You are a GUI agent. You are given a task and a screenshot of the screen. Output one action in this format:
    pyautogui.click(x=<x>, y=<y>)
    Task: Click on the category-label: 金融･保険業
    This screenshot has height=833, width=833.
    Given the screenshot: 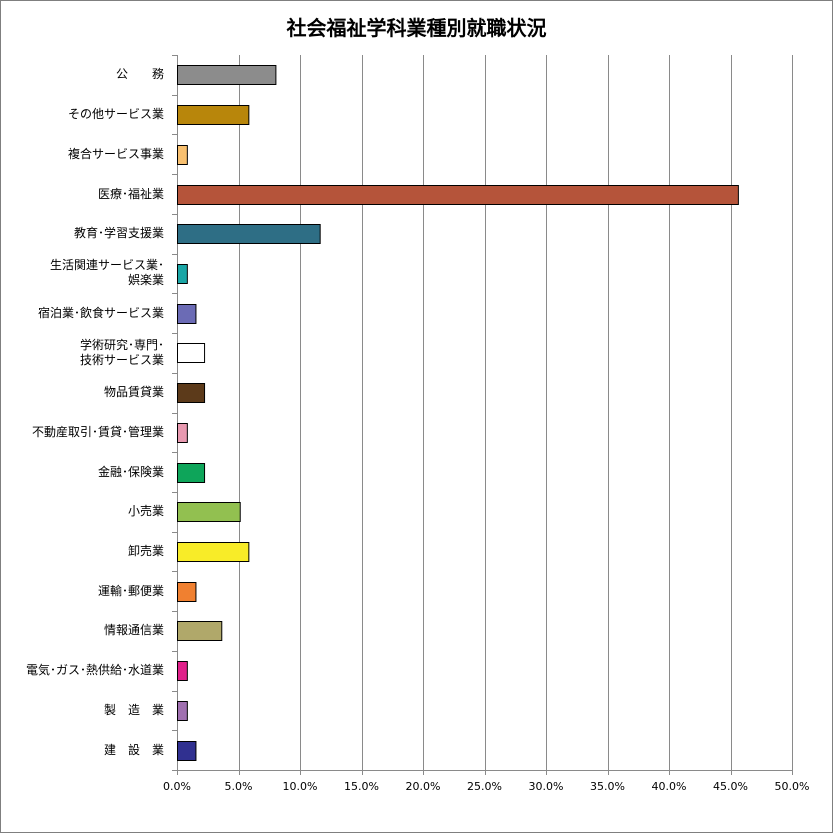 What is the action you would take?
    pyautogui.click(x=130, y=471)
    